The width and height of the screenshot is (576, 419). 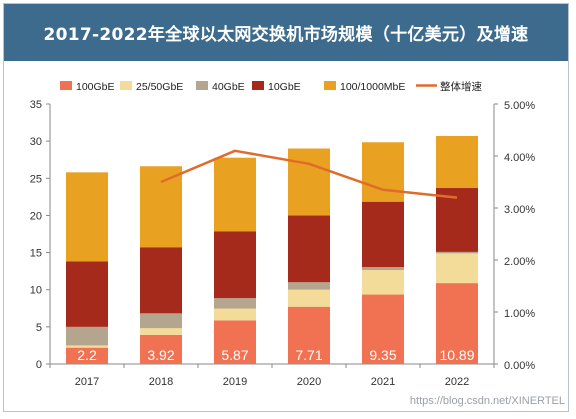 I want to click on data-label: 3.92, so click(x=160, y=355).